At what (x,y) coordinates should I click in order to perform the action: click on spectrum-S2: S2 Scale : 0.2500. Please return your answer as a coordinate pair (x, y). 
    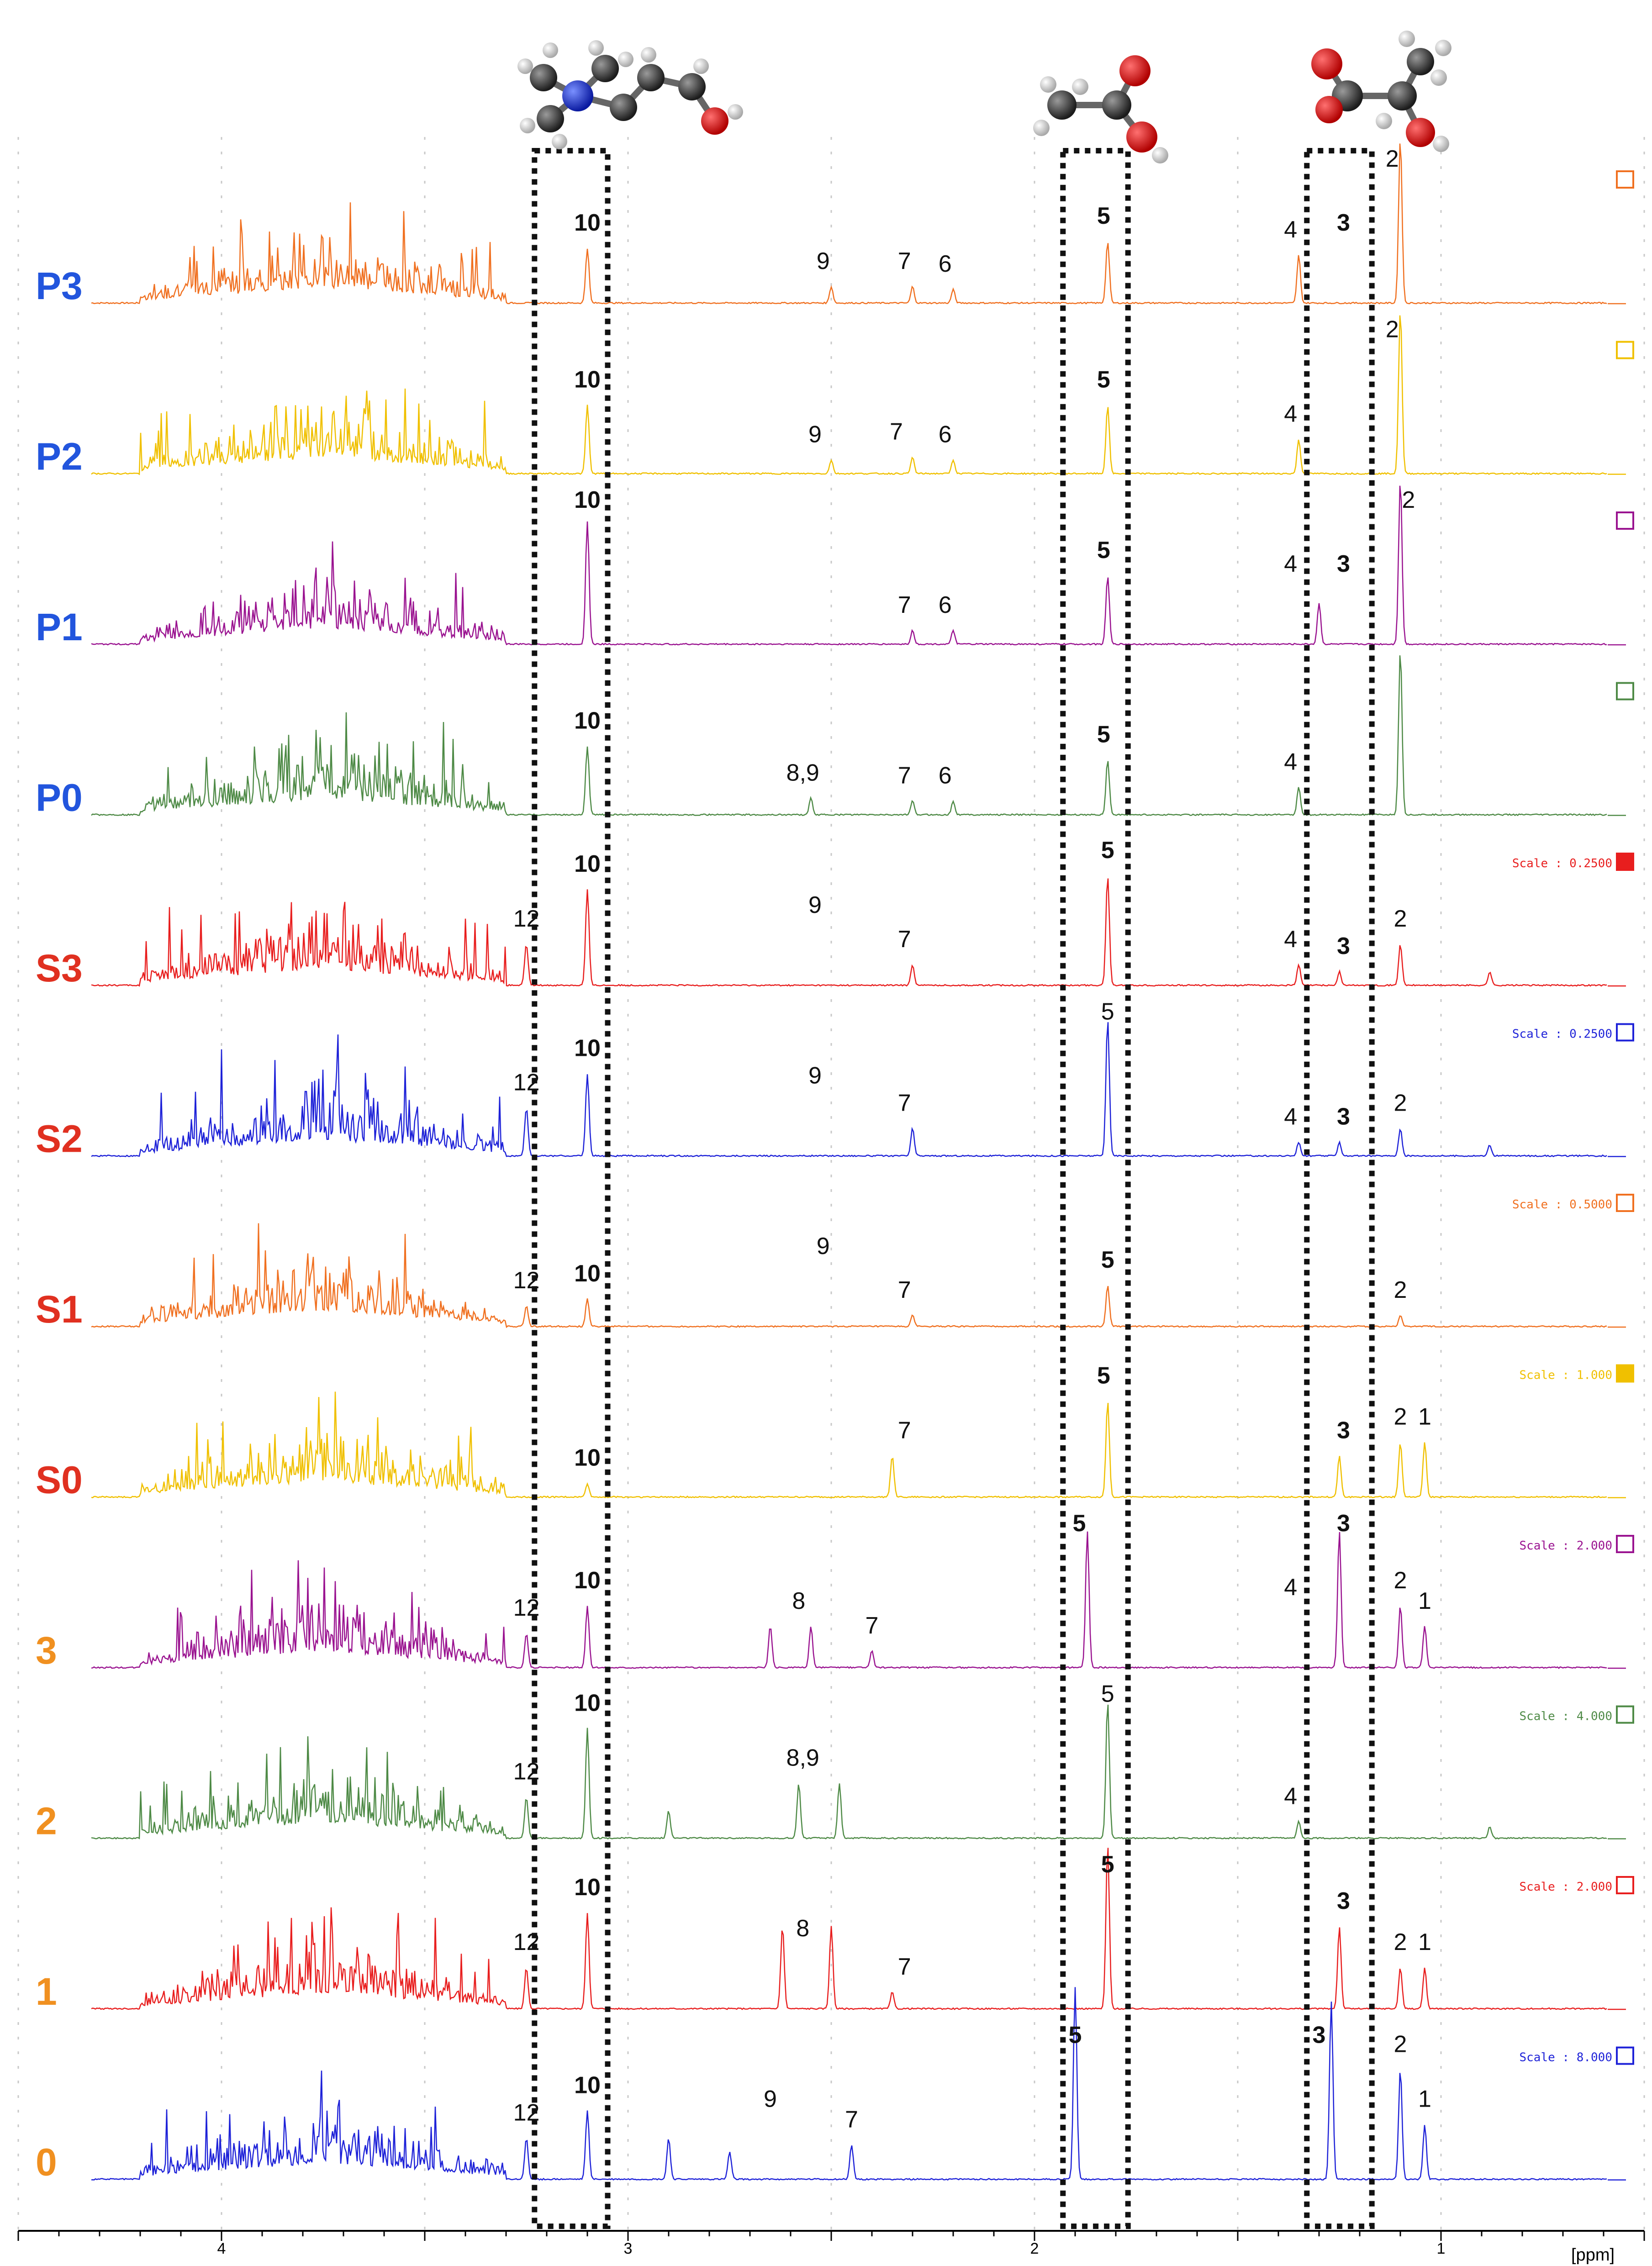
    Looking at the image, I should click on (835, 1091).